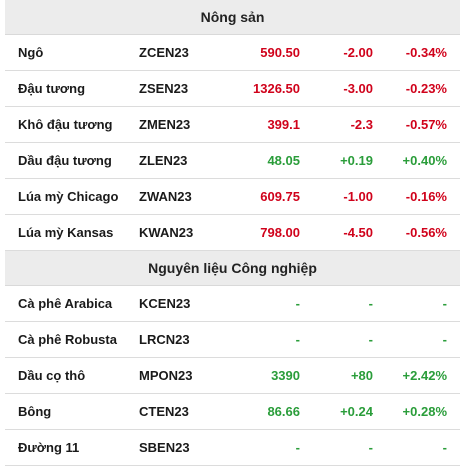  Describe the element at coordinates (426, 52) in the screenshot. I see `change-percent: -0.34%` at that location.